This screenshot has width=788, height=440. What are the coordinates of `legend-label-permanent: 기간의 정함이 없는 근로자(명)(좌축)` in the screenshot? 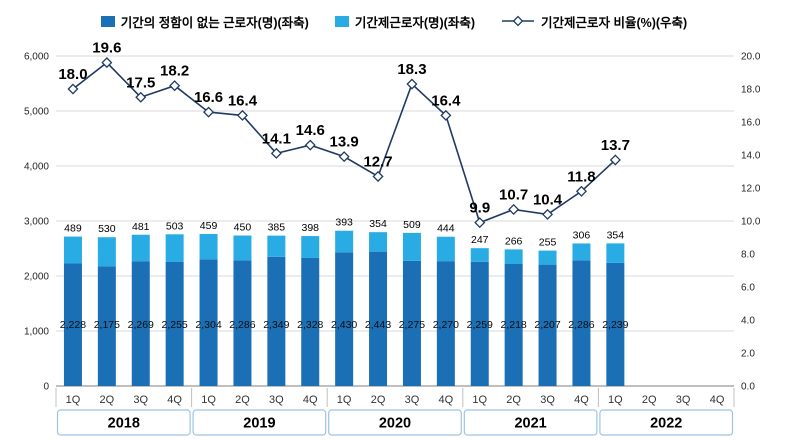 It's located at (214, 22).